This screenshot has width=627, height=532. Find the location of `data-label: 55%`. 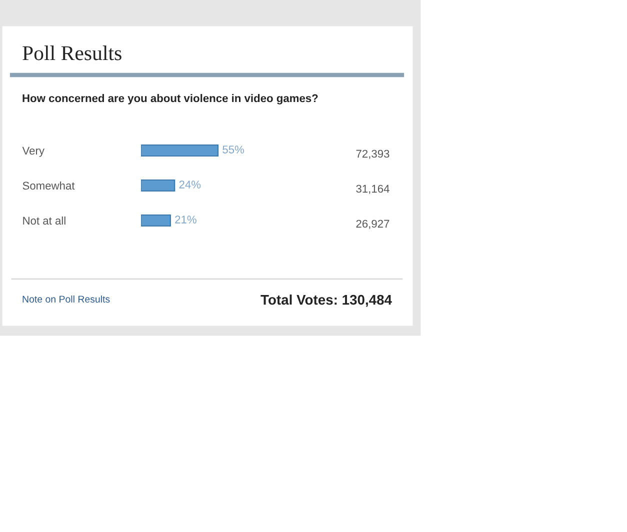

data-label: 55% is located at coordinates (233, 150).